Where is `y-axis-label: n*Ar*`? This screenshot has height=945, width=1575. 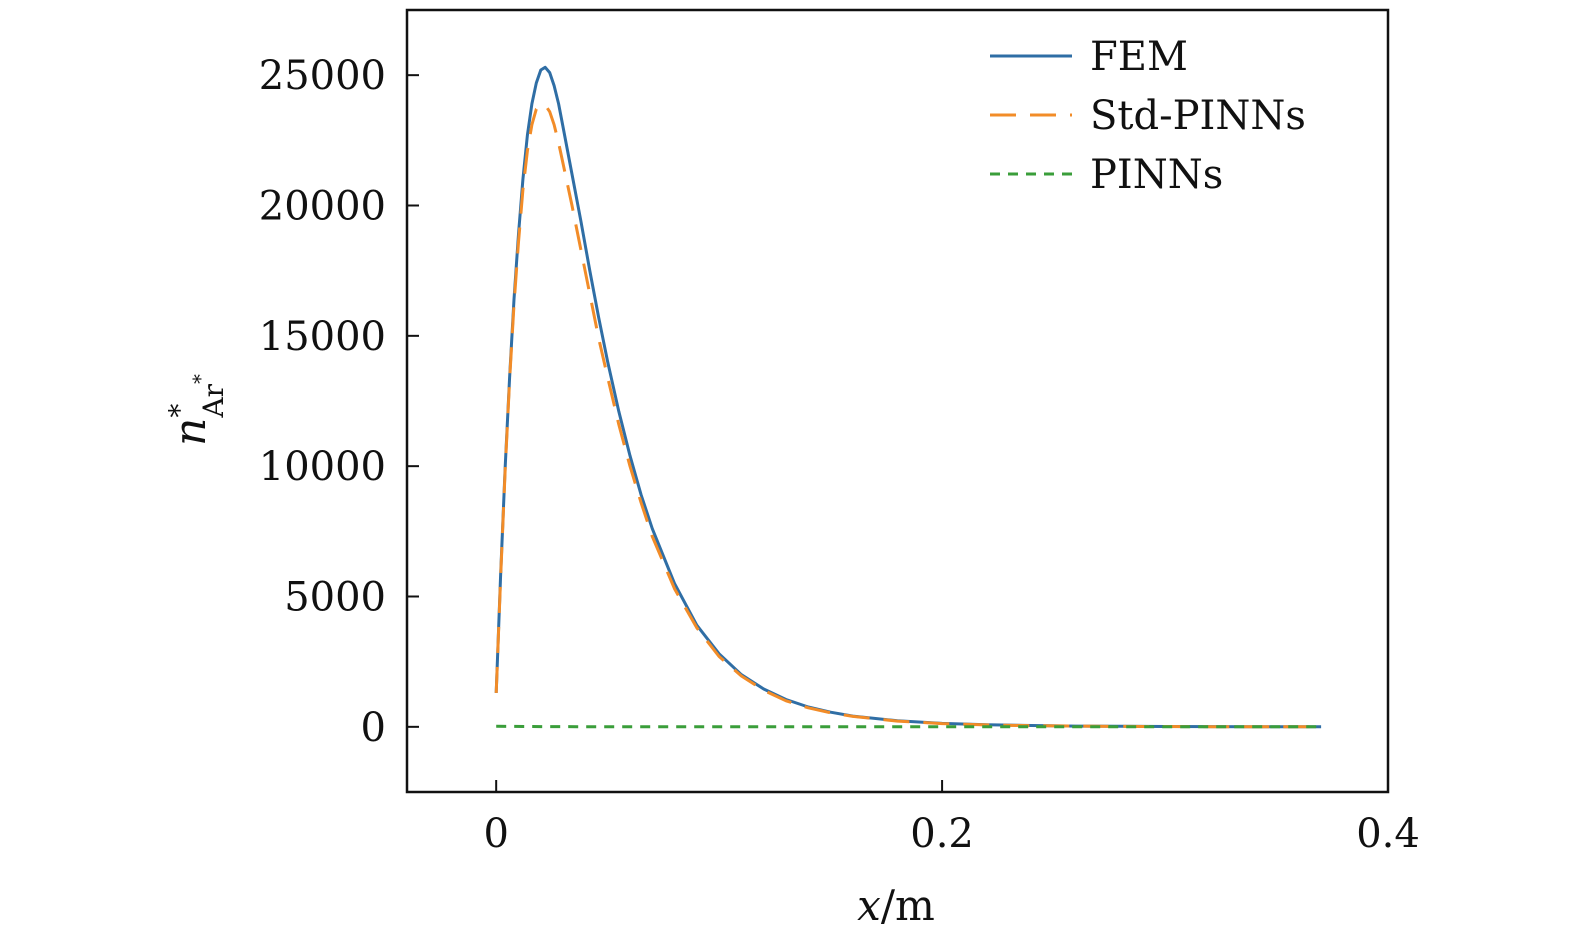 y-axis-label: n*Ar* is located at coordinates (196, 410).